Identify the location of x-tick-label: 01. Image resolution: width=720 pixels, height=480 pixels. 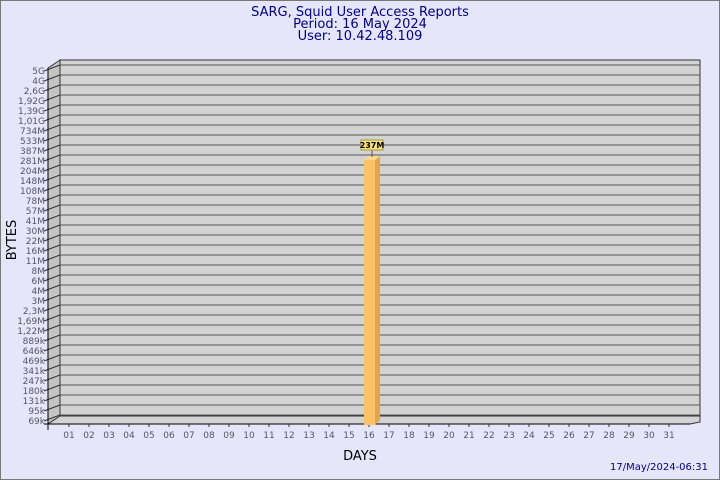
(68, 436).